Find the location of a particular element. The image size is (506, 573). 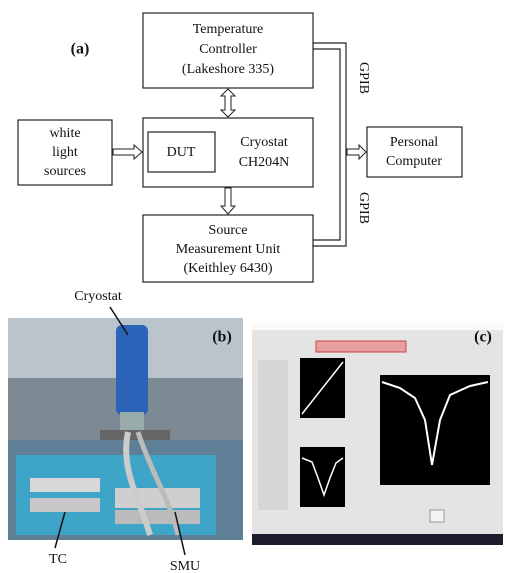

temperature-controller-box is located at coordinates (228, 50).